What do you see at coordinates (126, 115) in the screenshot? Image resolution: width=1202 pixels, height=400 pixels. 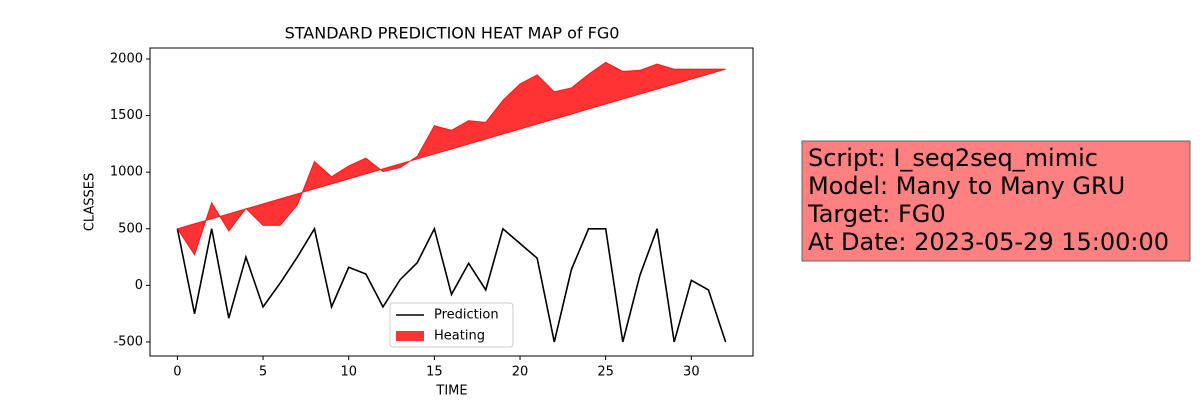 I see `y-tick-label: 1500` at bounding box center [126, 115].